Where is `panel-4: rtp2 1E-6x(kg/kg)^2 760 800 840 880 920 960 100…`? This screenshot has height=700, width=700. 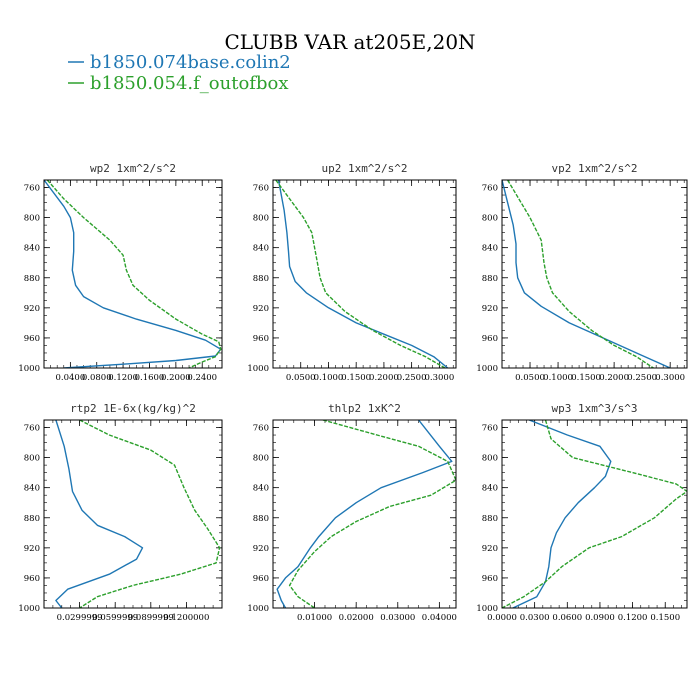 panel-4: rtp2 1E-6x(kg/kg)^2 760 800 840 880 920 960 100… is located at coordinates (120, 512).